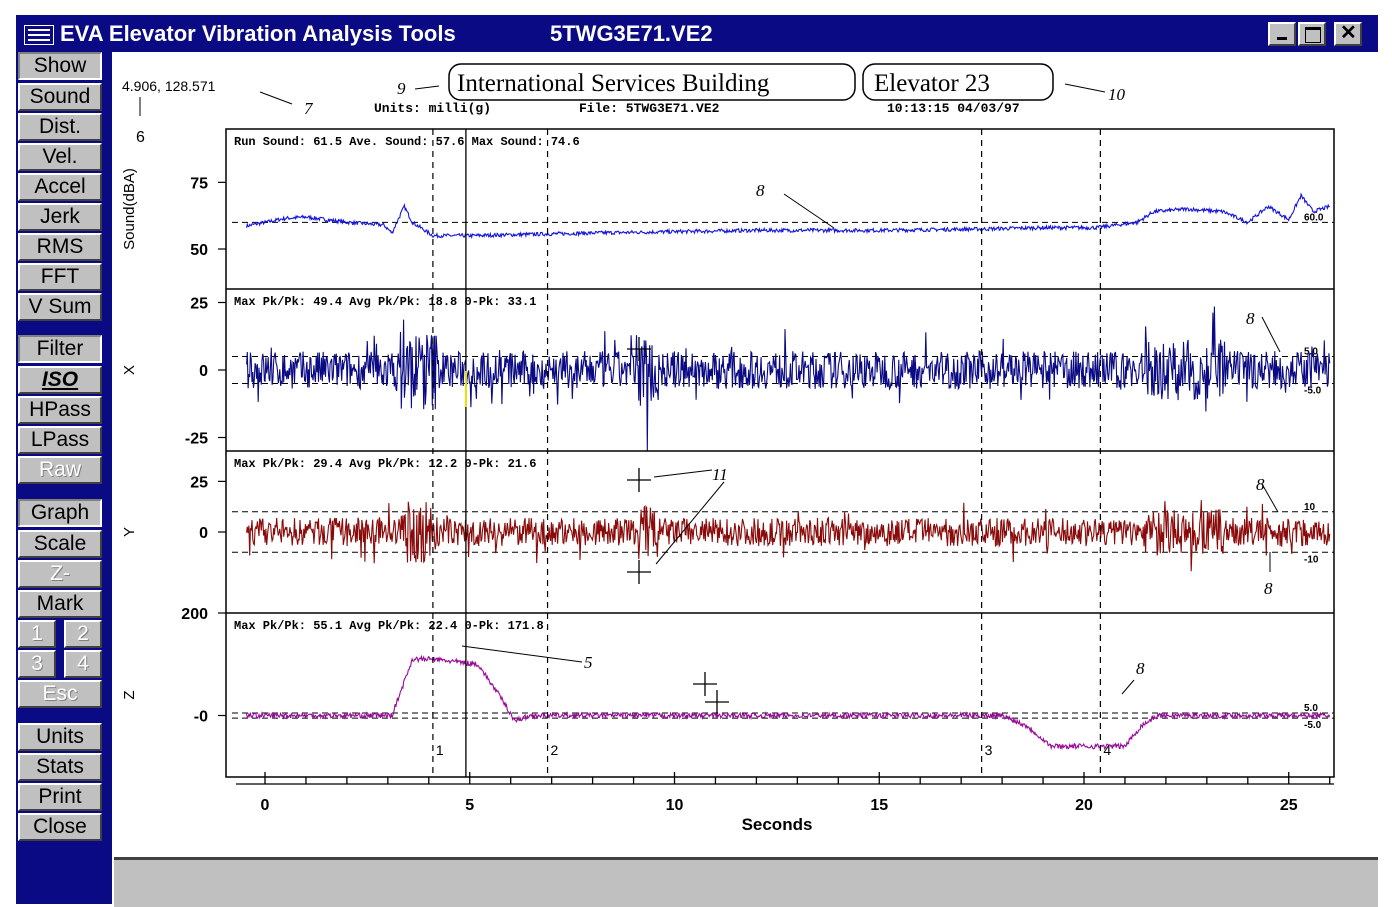  I want to click on y-tick-label: -0, so click(201, 717).